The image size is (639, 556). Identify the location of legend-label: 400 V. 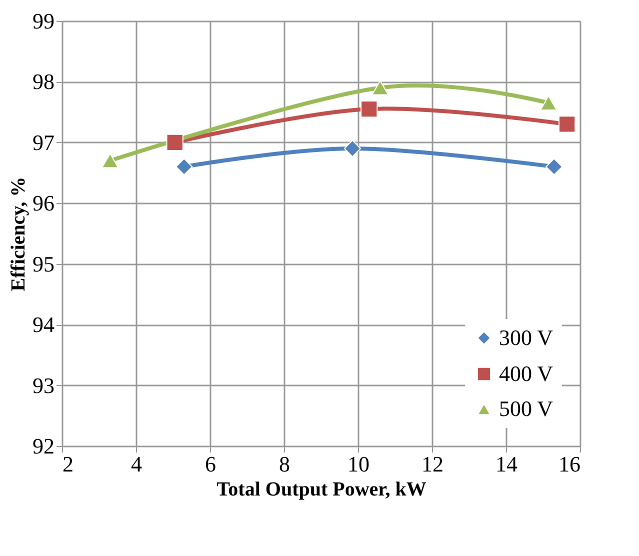
(526, 373).